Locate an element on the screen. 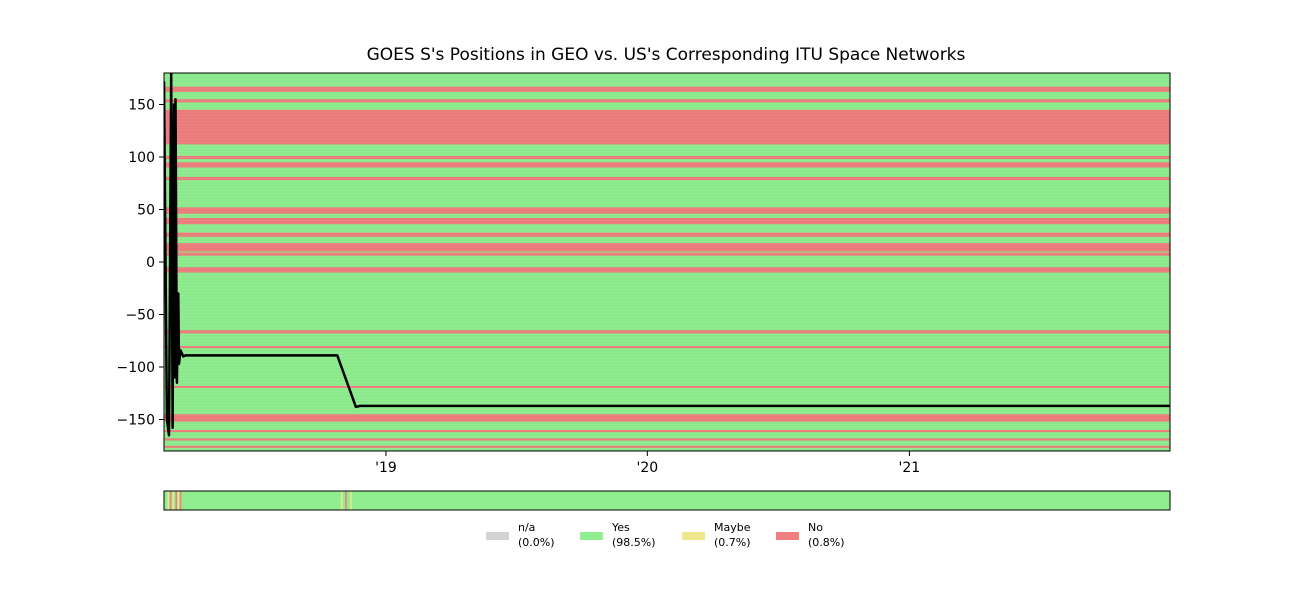 Image resolution: width=1300 pixels, height=604 pixels. legend-swatch-no is located at coordinates (787, 536).